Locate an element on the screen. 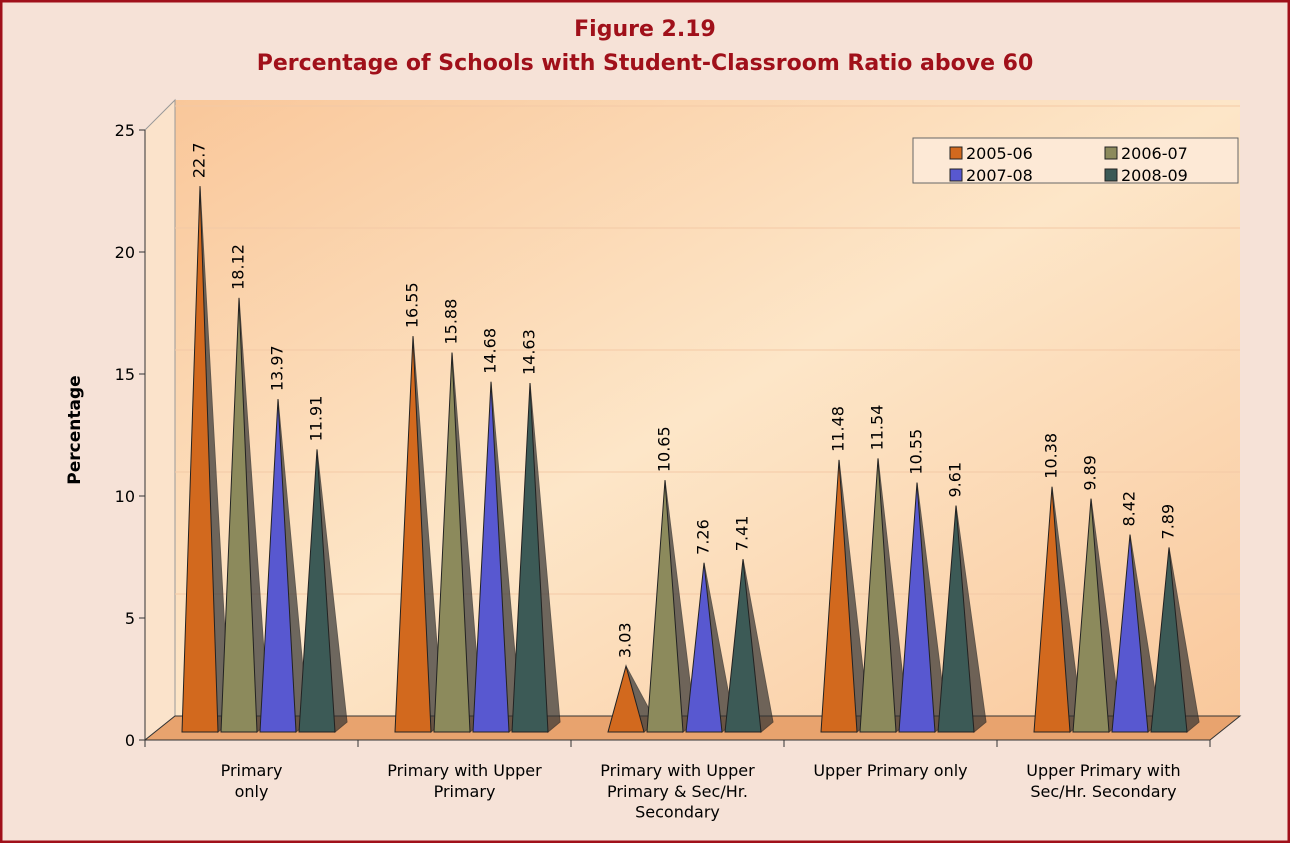 This screenshot has width=1290, height=847. data-label: 9.61 is located at coordinates (955, 480).